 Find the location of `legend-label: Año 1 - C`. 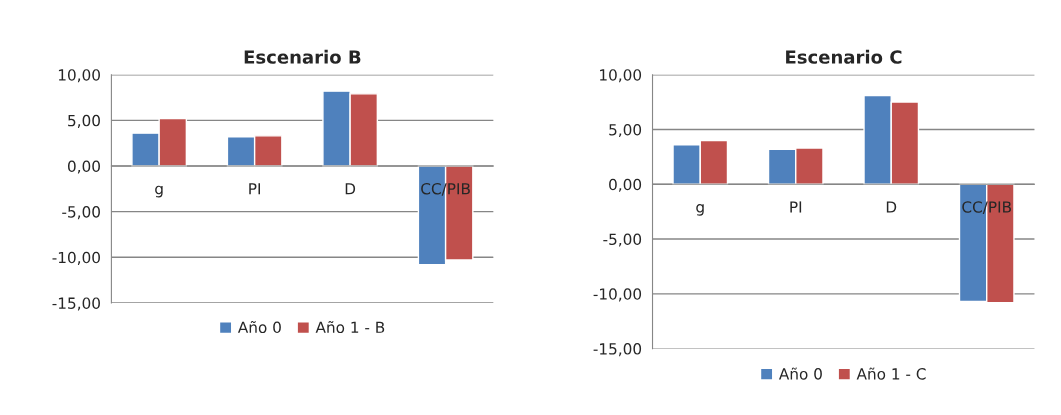

legend-label: Año 1 - C is located at coordinates (891, 373).